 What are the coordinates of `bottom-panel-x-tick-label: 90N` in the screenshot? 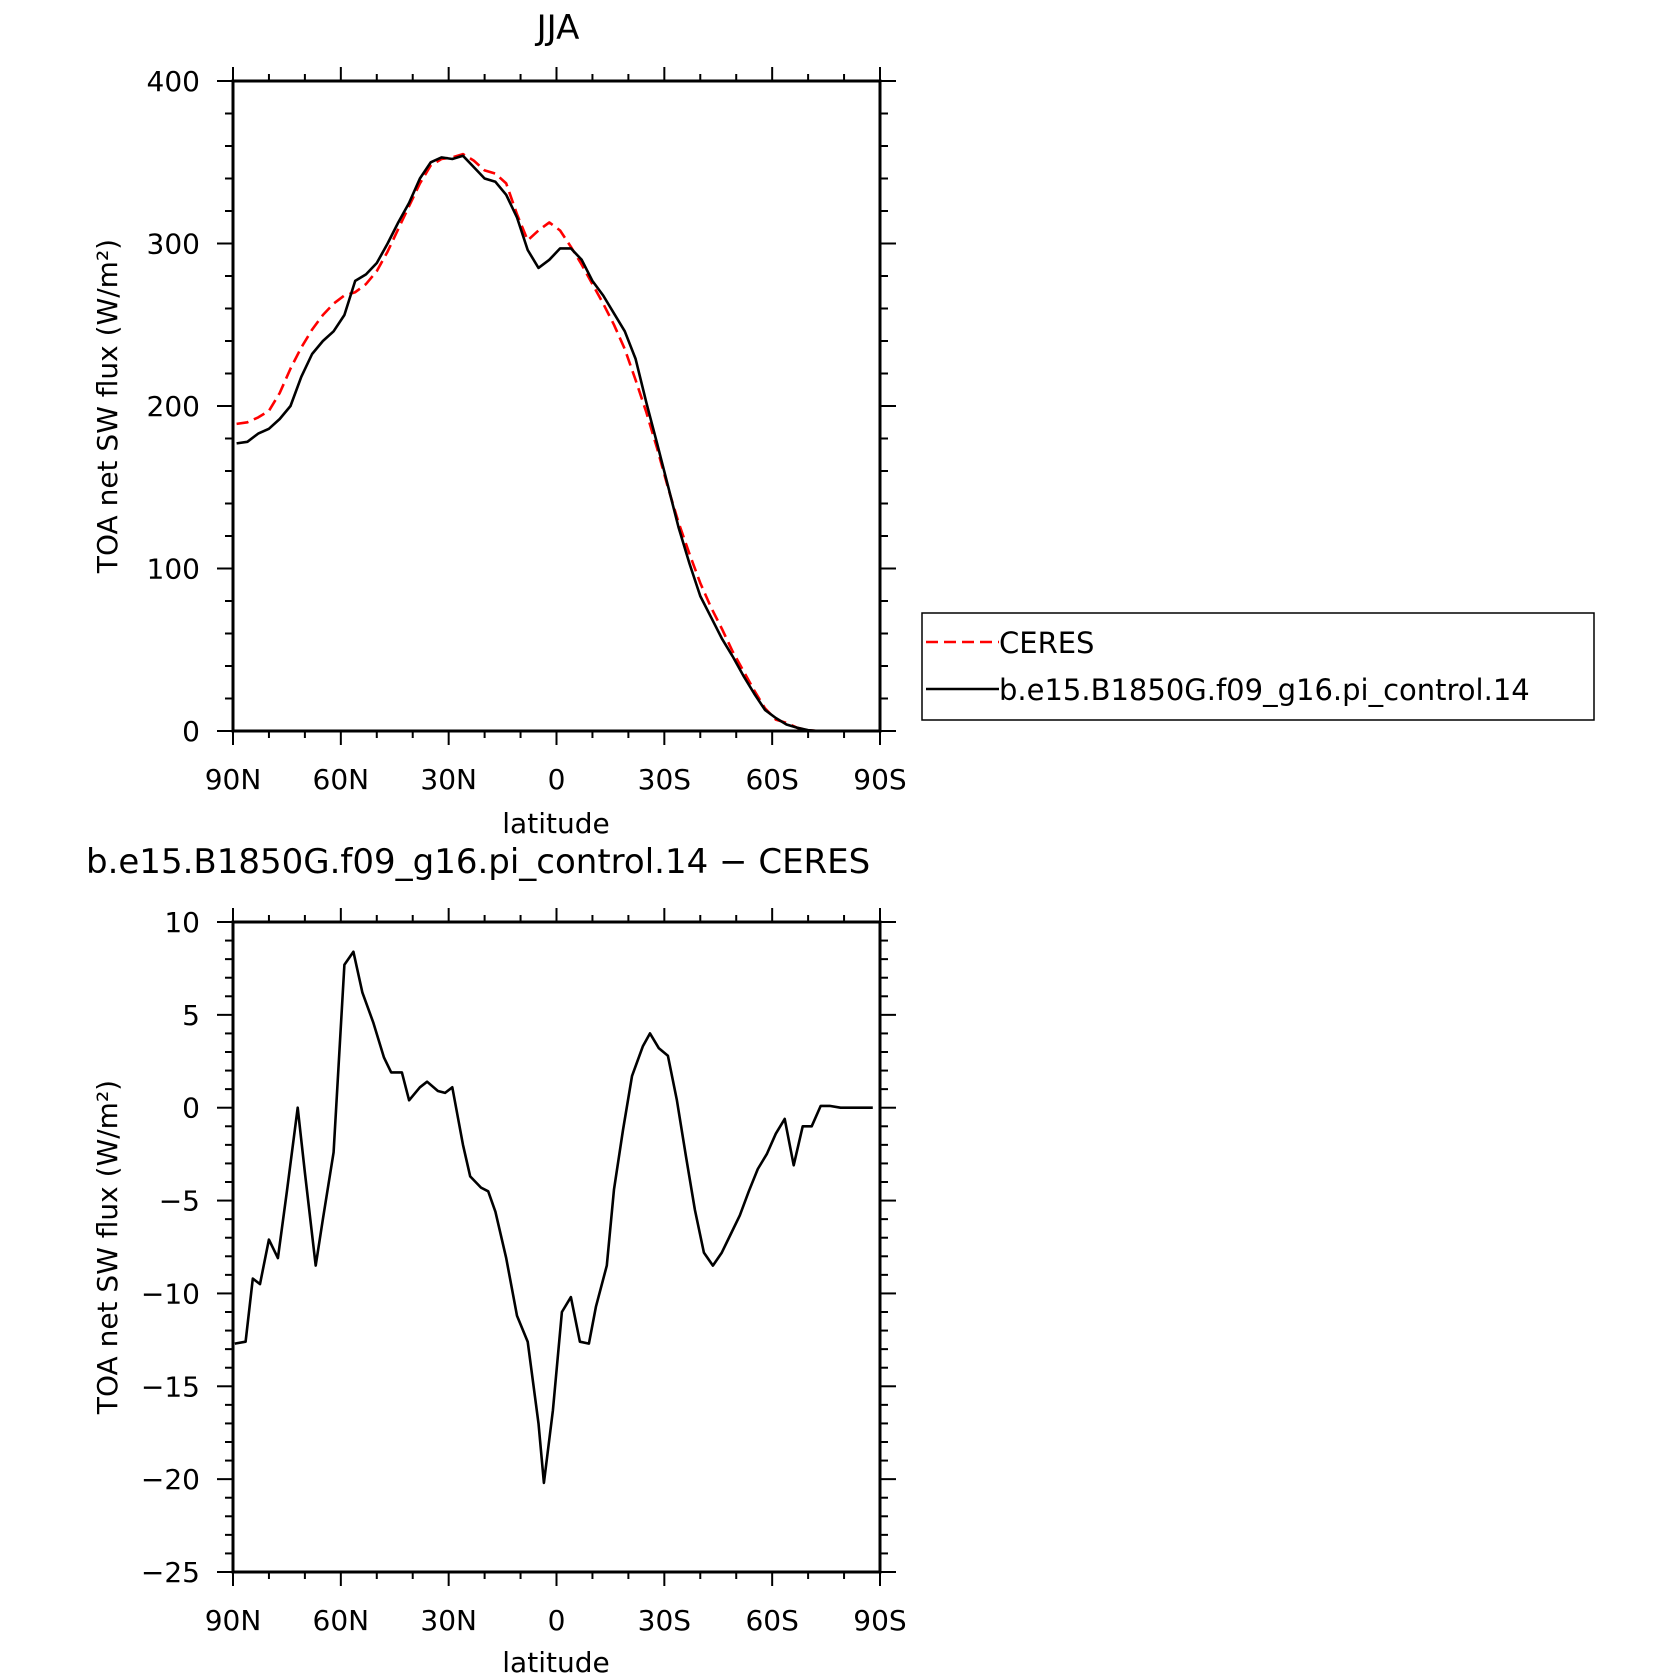 It's located at (233, 1620).